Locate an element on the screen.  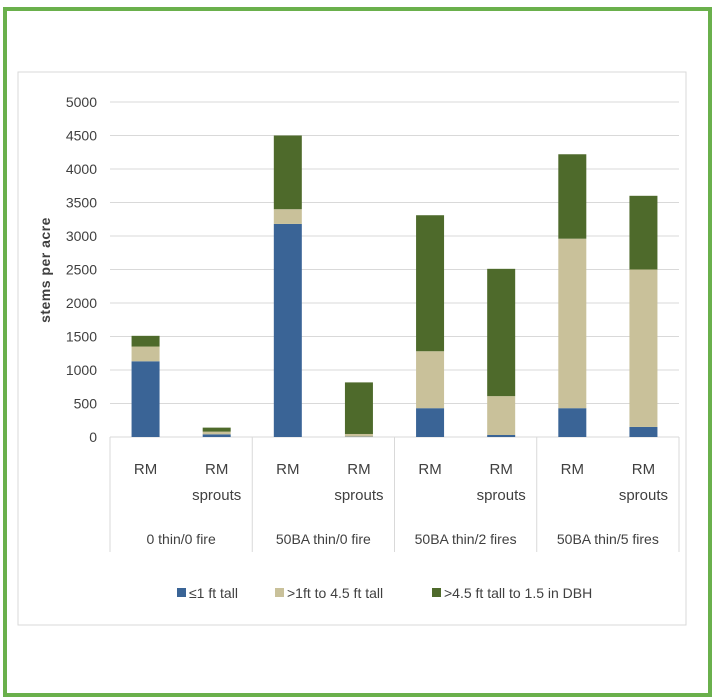
y-tick-label: 3500 is located at coordinates (81, 203).